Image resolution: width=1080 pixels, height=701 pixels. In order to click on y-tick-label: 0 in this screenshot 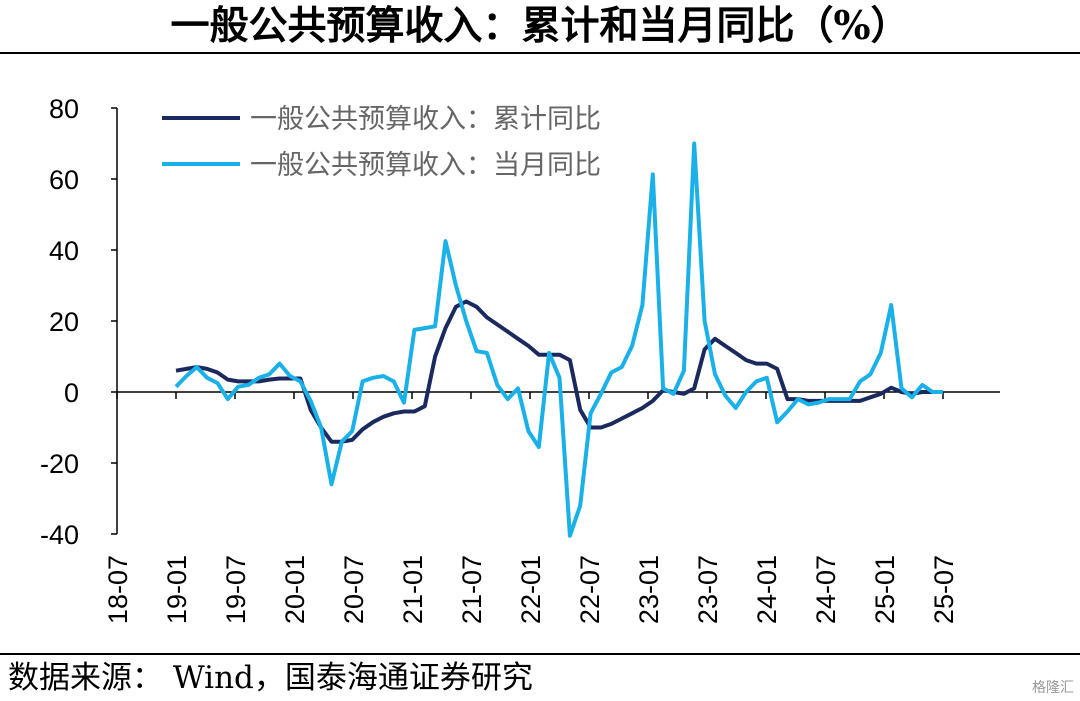, I will do `click(71, 393)`.